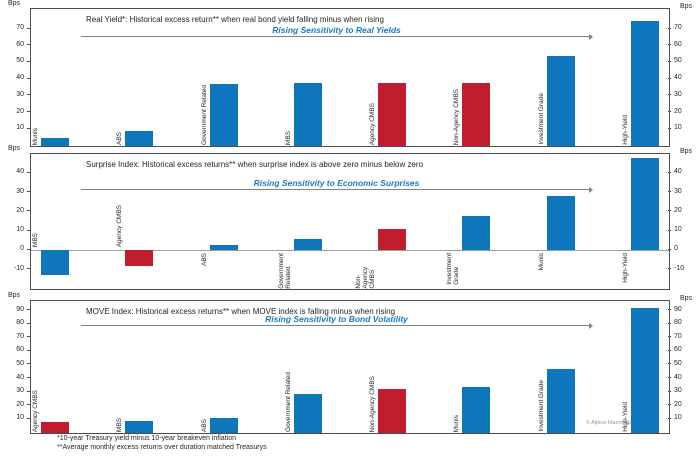 This screenshot has width=696, height=466. Describe the element at coordinates (625, 268) in the screenshot. I see `bar-label: High-Yield` at that location.